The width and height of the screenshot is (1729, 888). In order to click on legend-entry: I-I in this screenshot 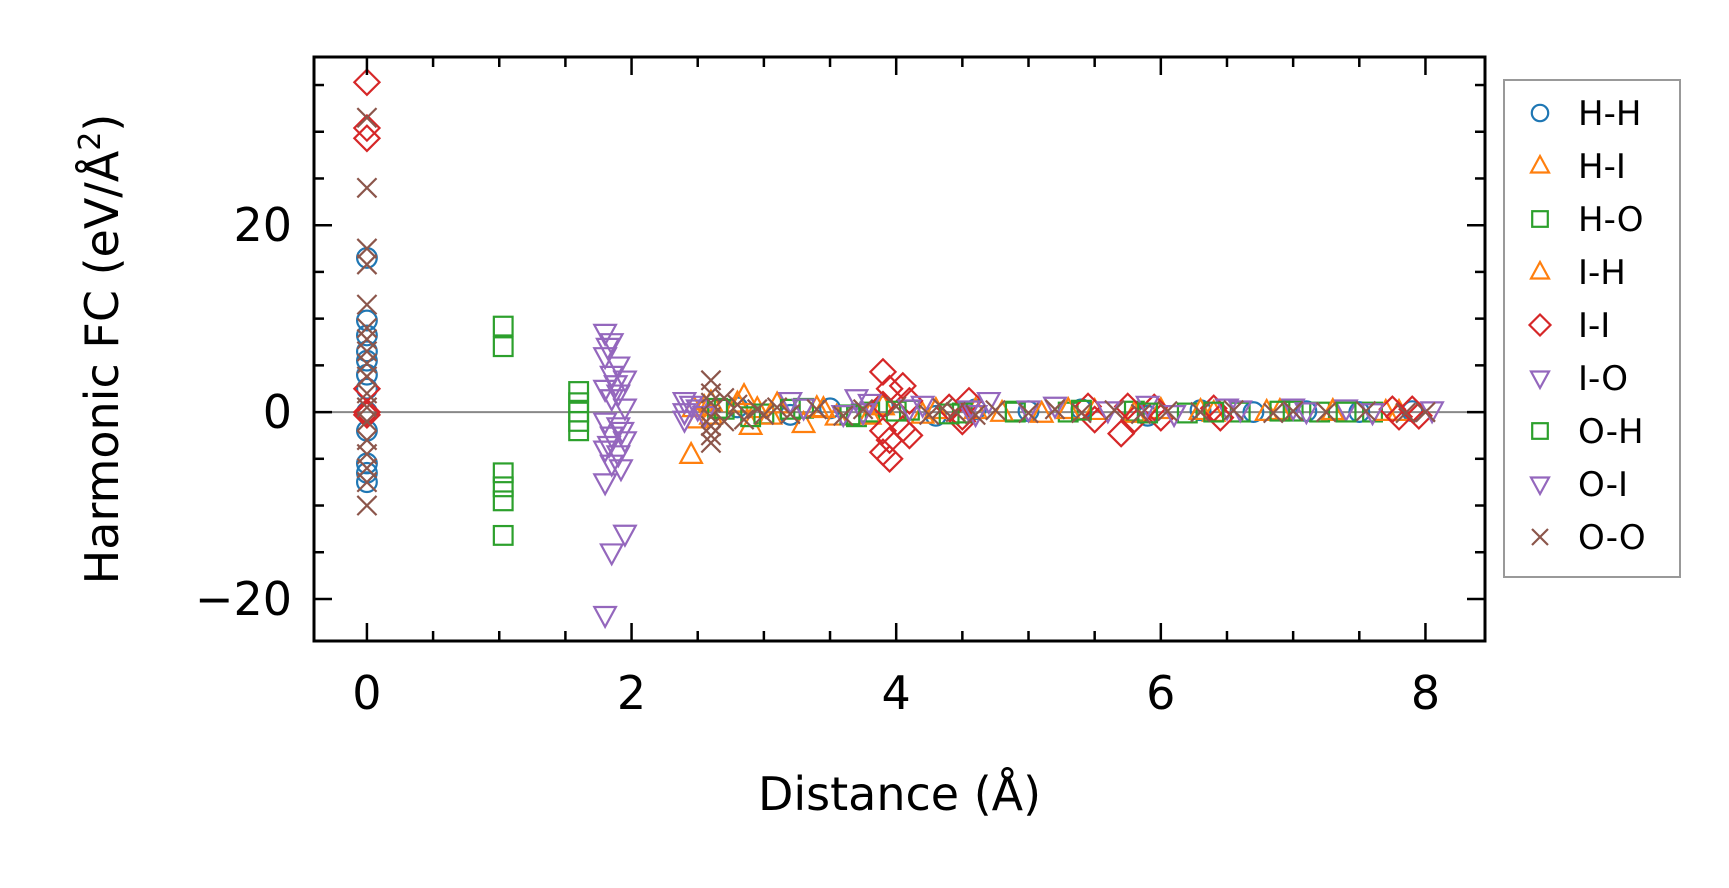, I will do `click(1568, 326)`.